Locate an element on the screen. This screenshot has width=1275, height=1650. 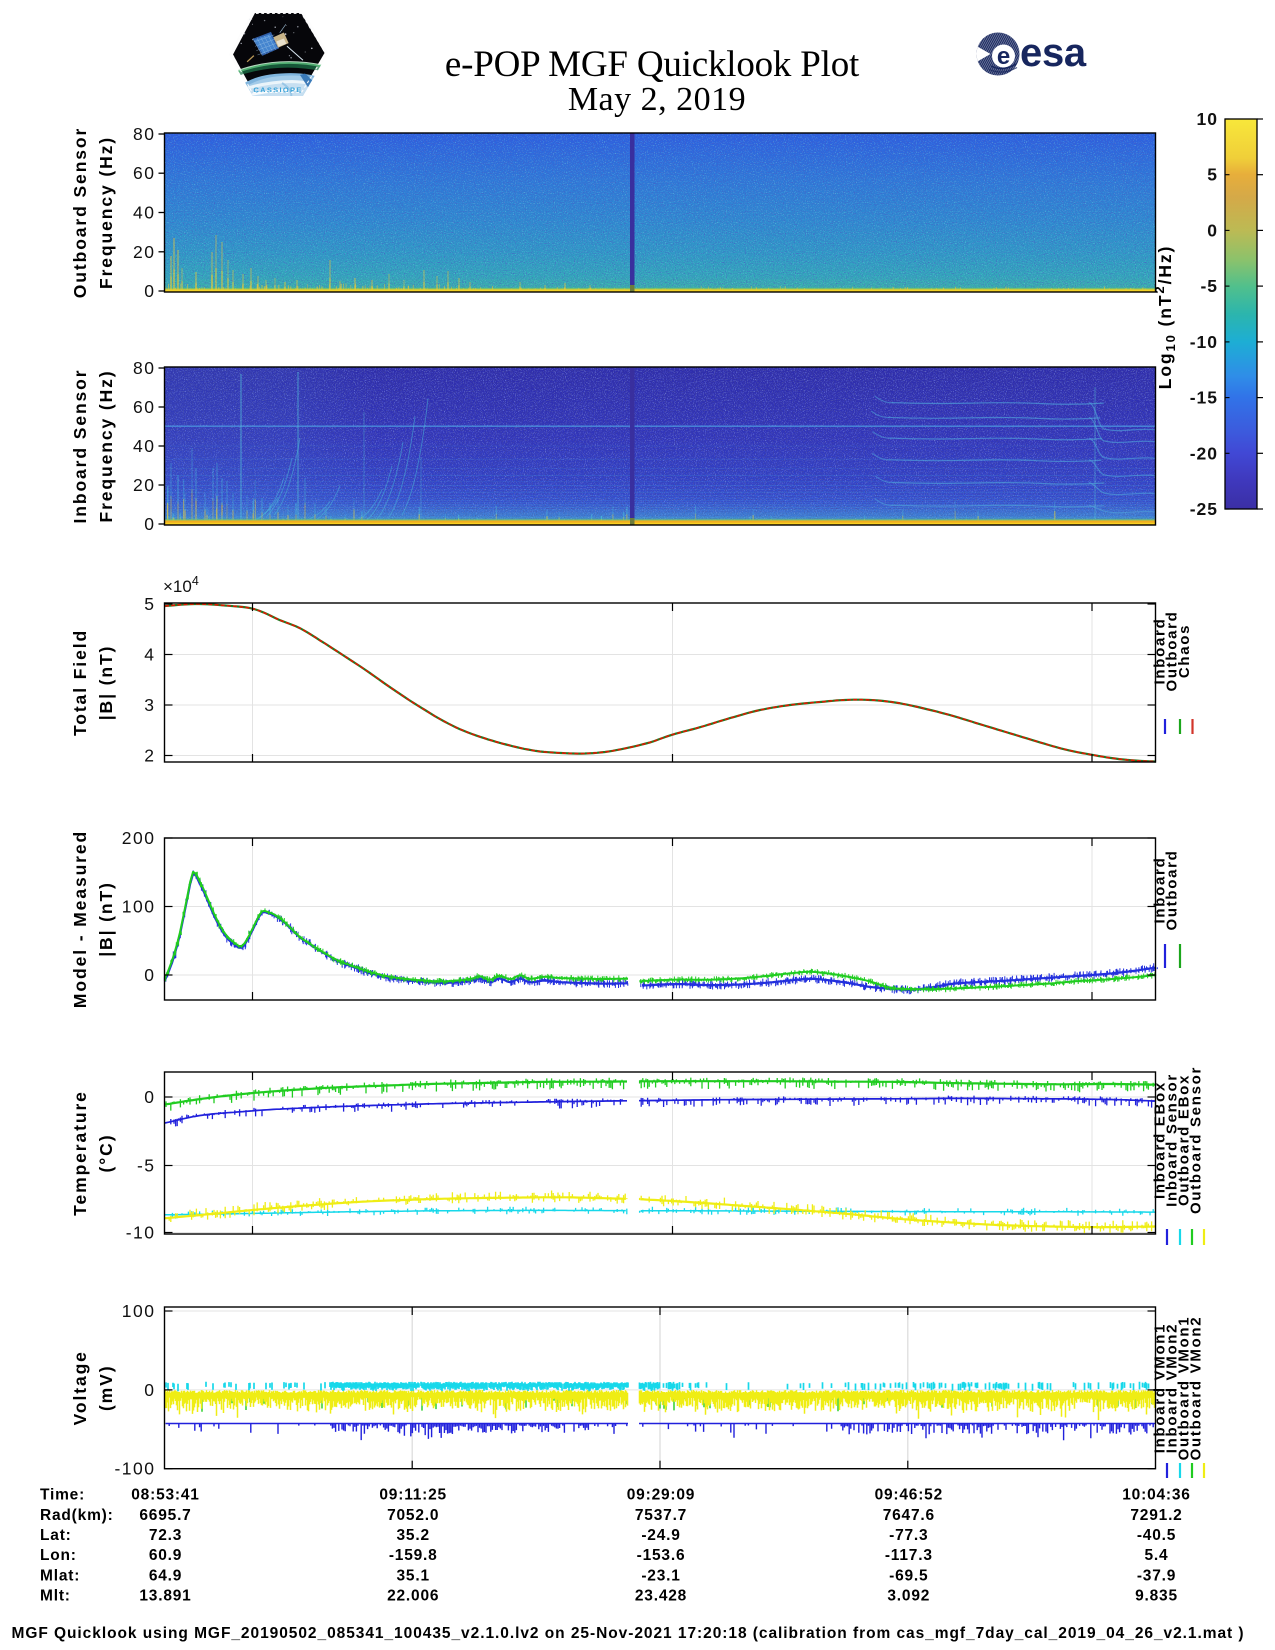
svg-text: Rad(km): is located at coordinates (77, 1515).